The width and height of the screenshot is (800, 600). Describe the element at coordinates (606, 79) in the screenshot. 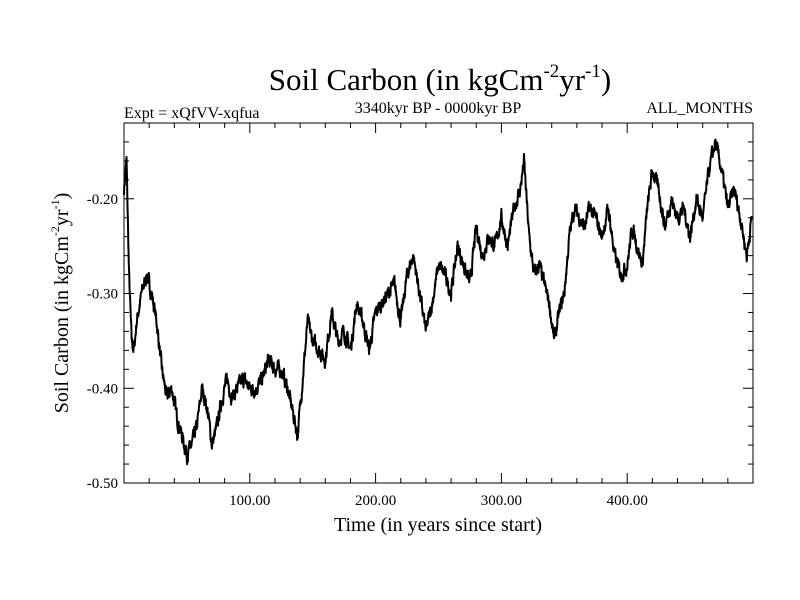

I see `chart-title-end: )` at that location.